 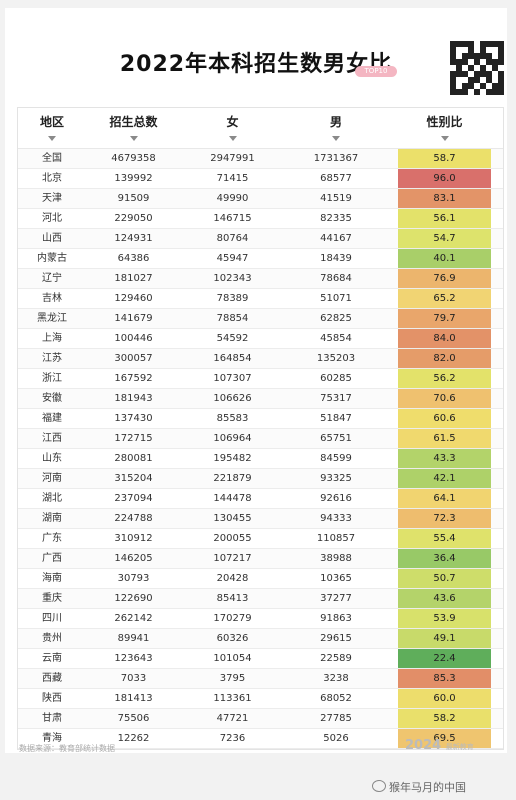 What do you see at coordinates (133, 122) in the screenshot?
I see `column-header-label: 招生总数` at bounding box center [133, 122].